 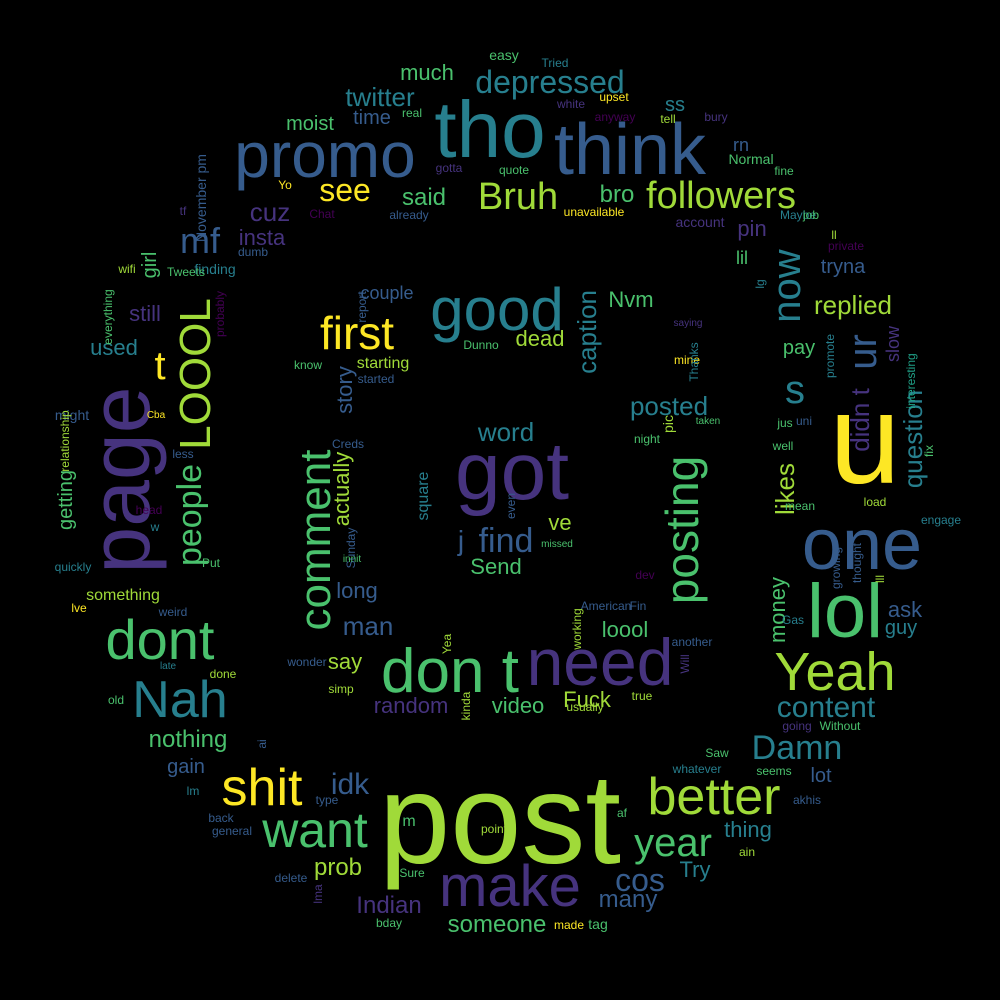 I want to click on word-better: better, so click(x=714, y=797).